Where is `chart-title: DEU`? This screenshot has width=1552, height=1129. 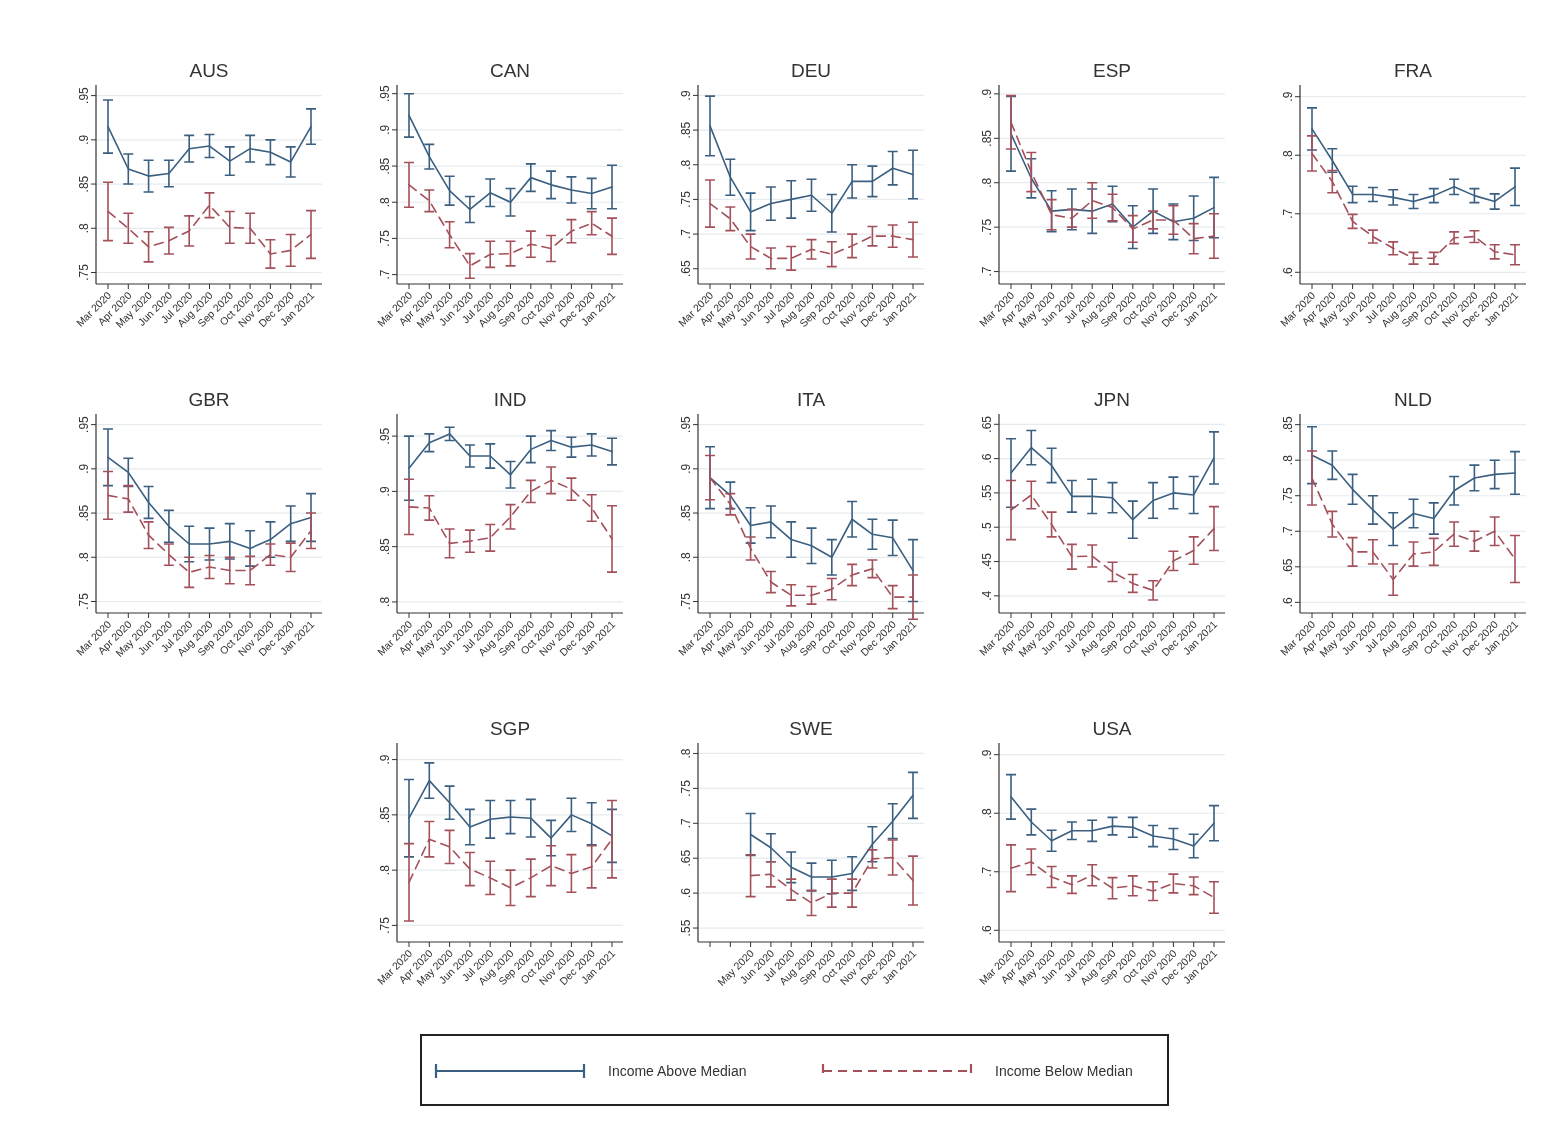 chart-title: DEU is located at coordinates (811, 70).